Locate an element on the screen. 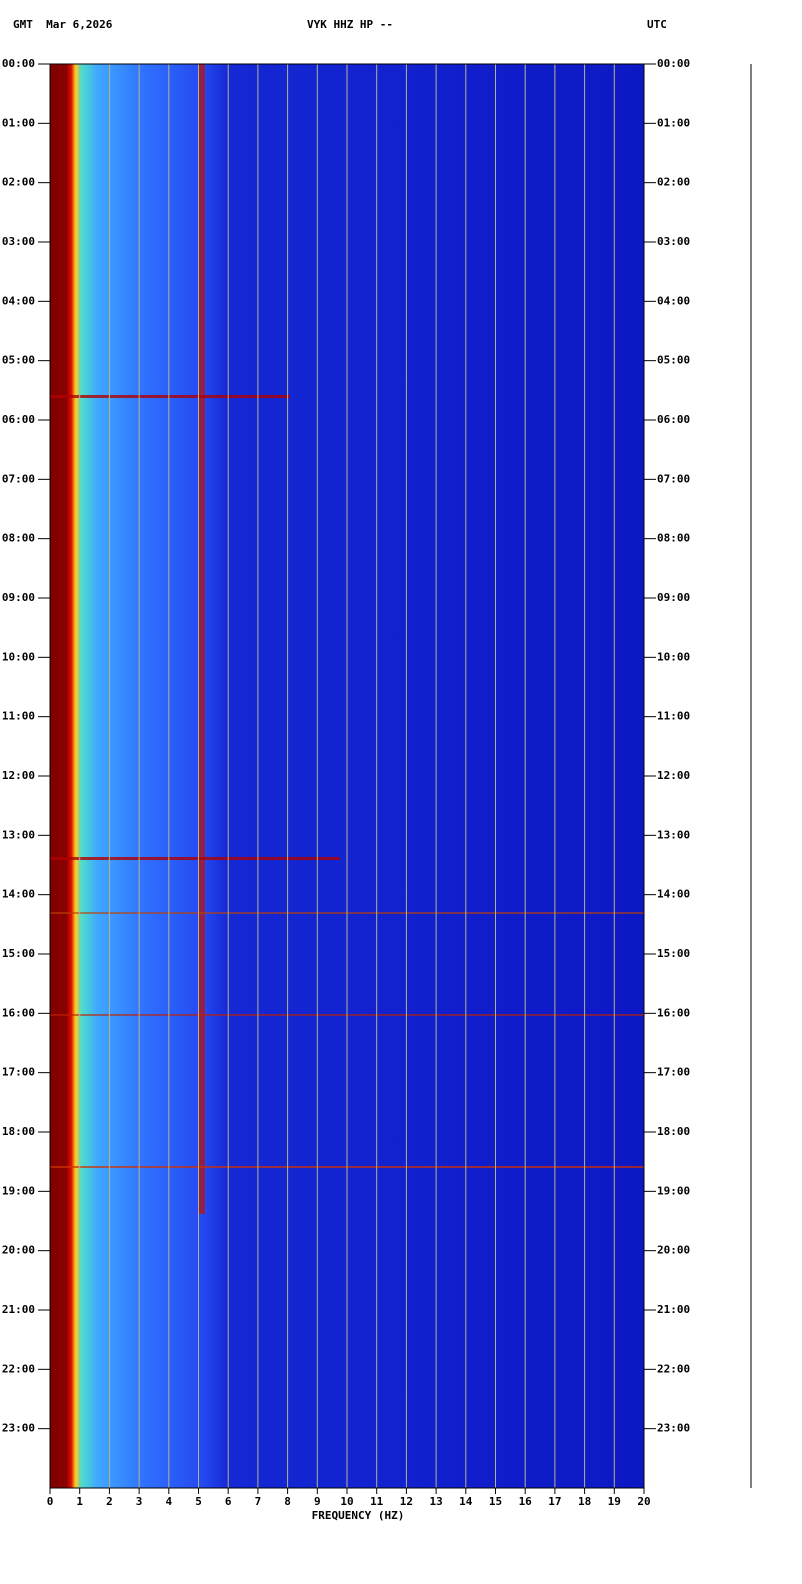  x-tick-label: 4 is located at coordinates (168, 1501).